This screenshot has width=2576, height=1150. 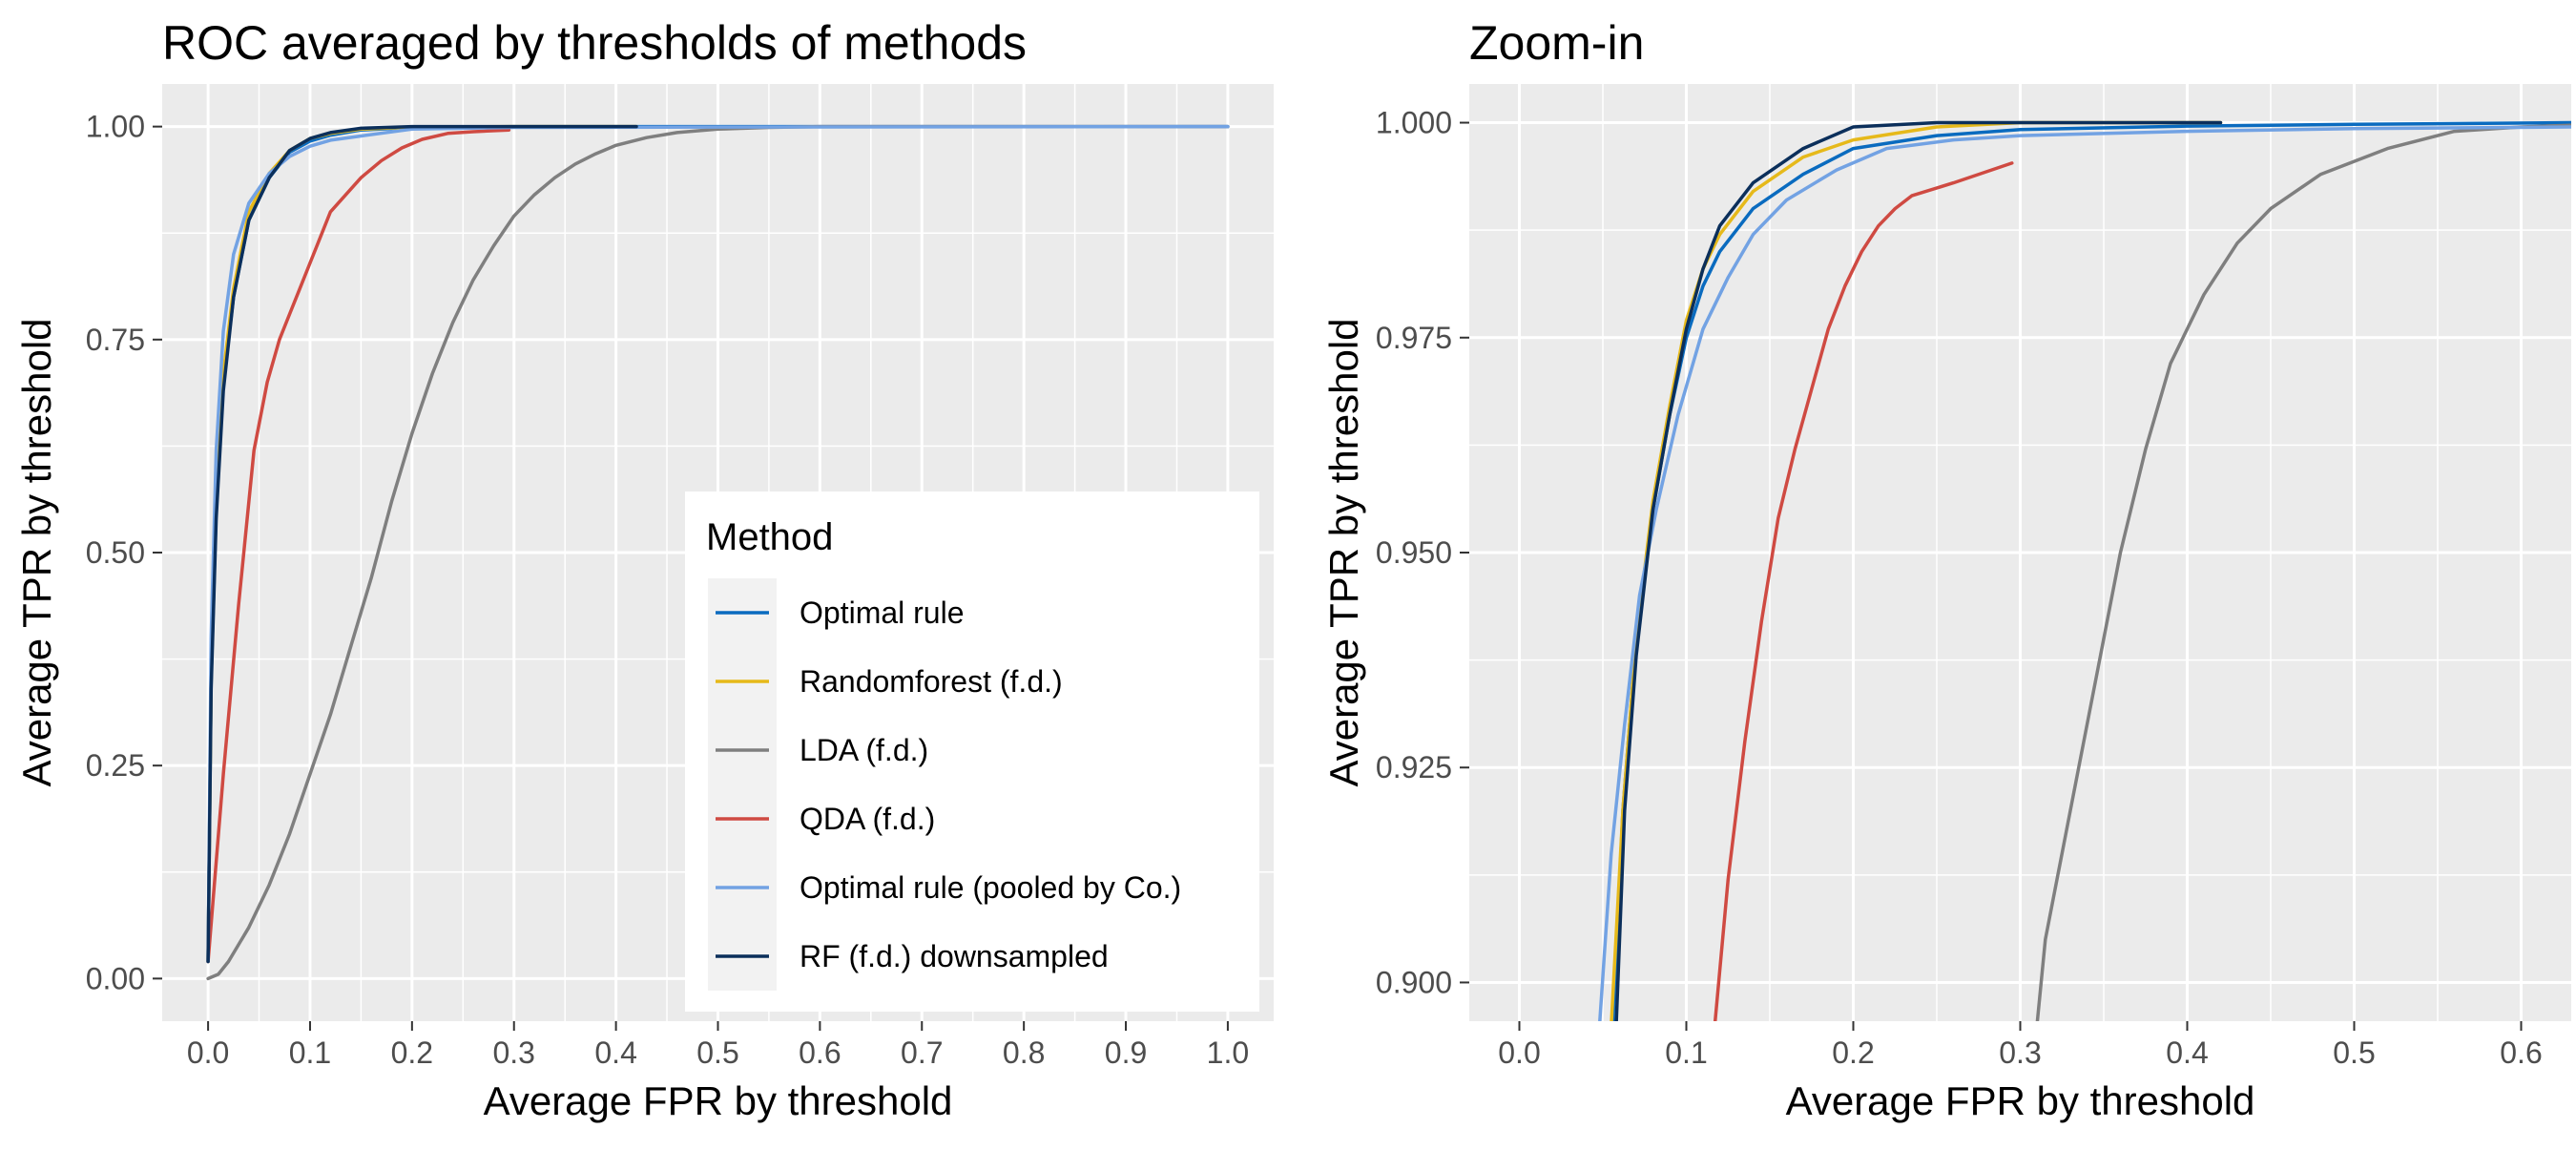 I want to click on x-axis-title-zoom: Average FPR by threshold, so click(x=2020, y=1100).